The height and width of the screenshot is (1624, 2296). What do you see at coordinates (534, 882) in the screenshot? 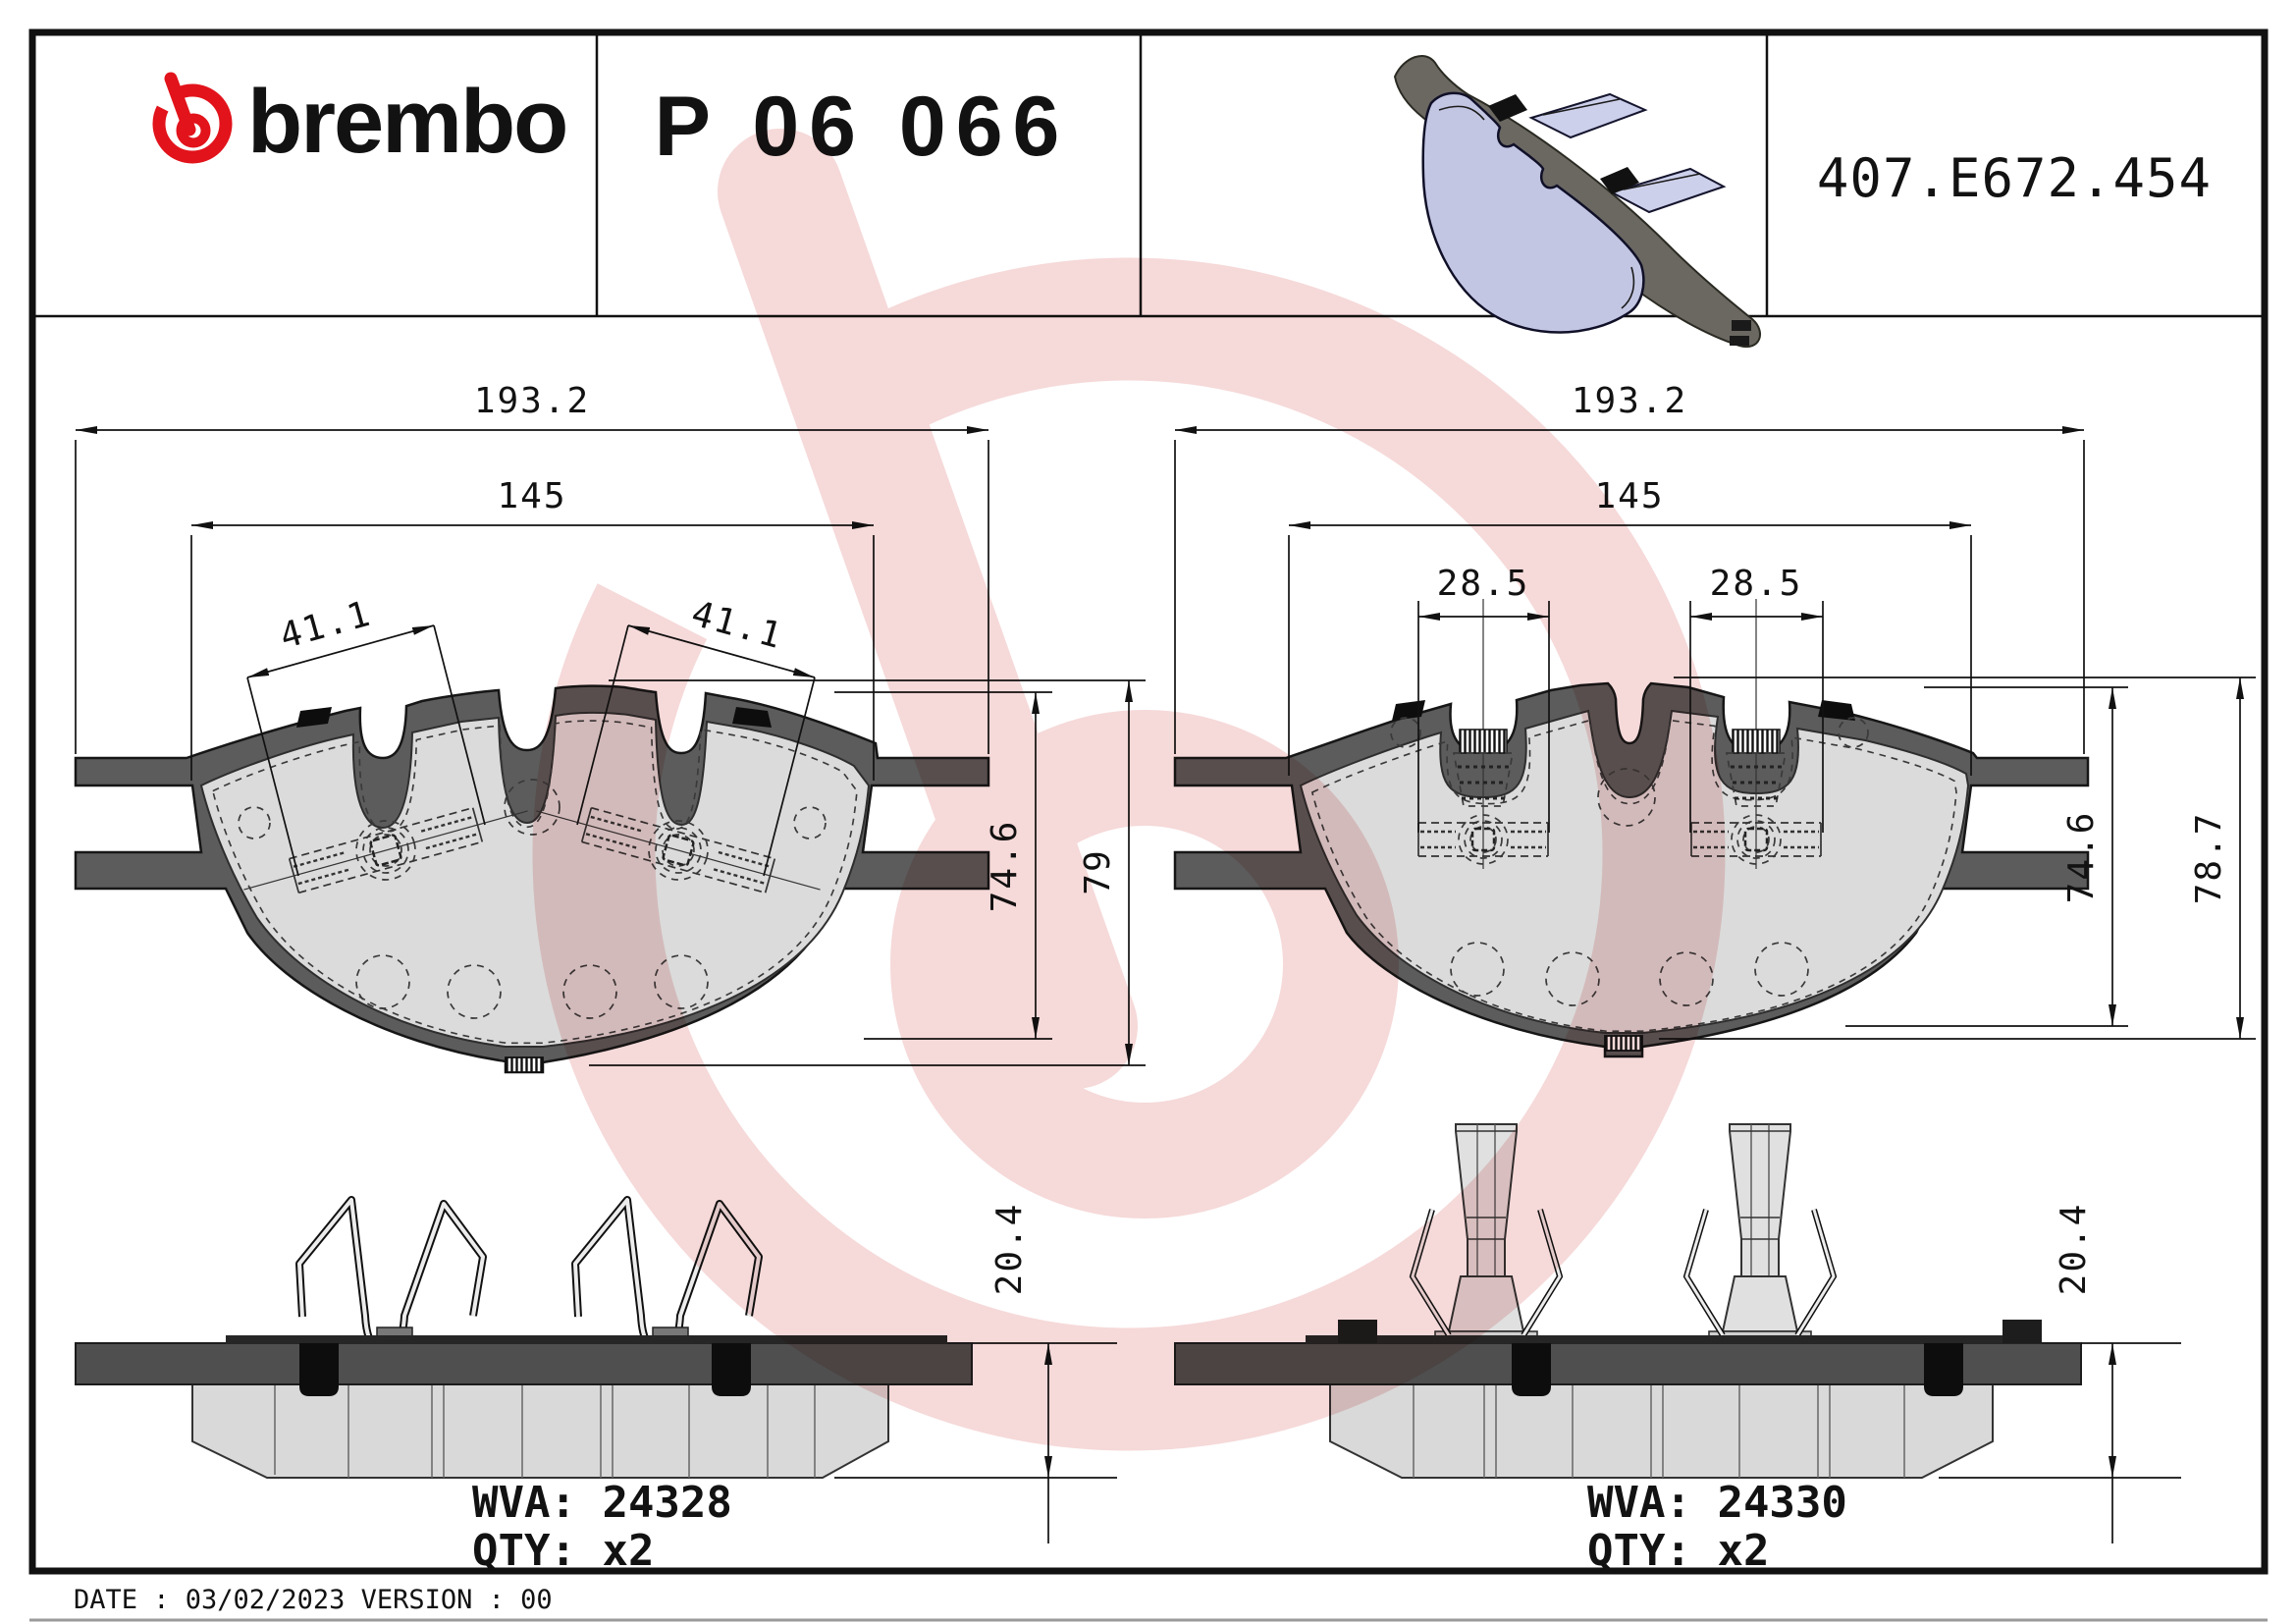
I see `left-friction-dashed-inset` at bounding box center [534, 882].